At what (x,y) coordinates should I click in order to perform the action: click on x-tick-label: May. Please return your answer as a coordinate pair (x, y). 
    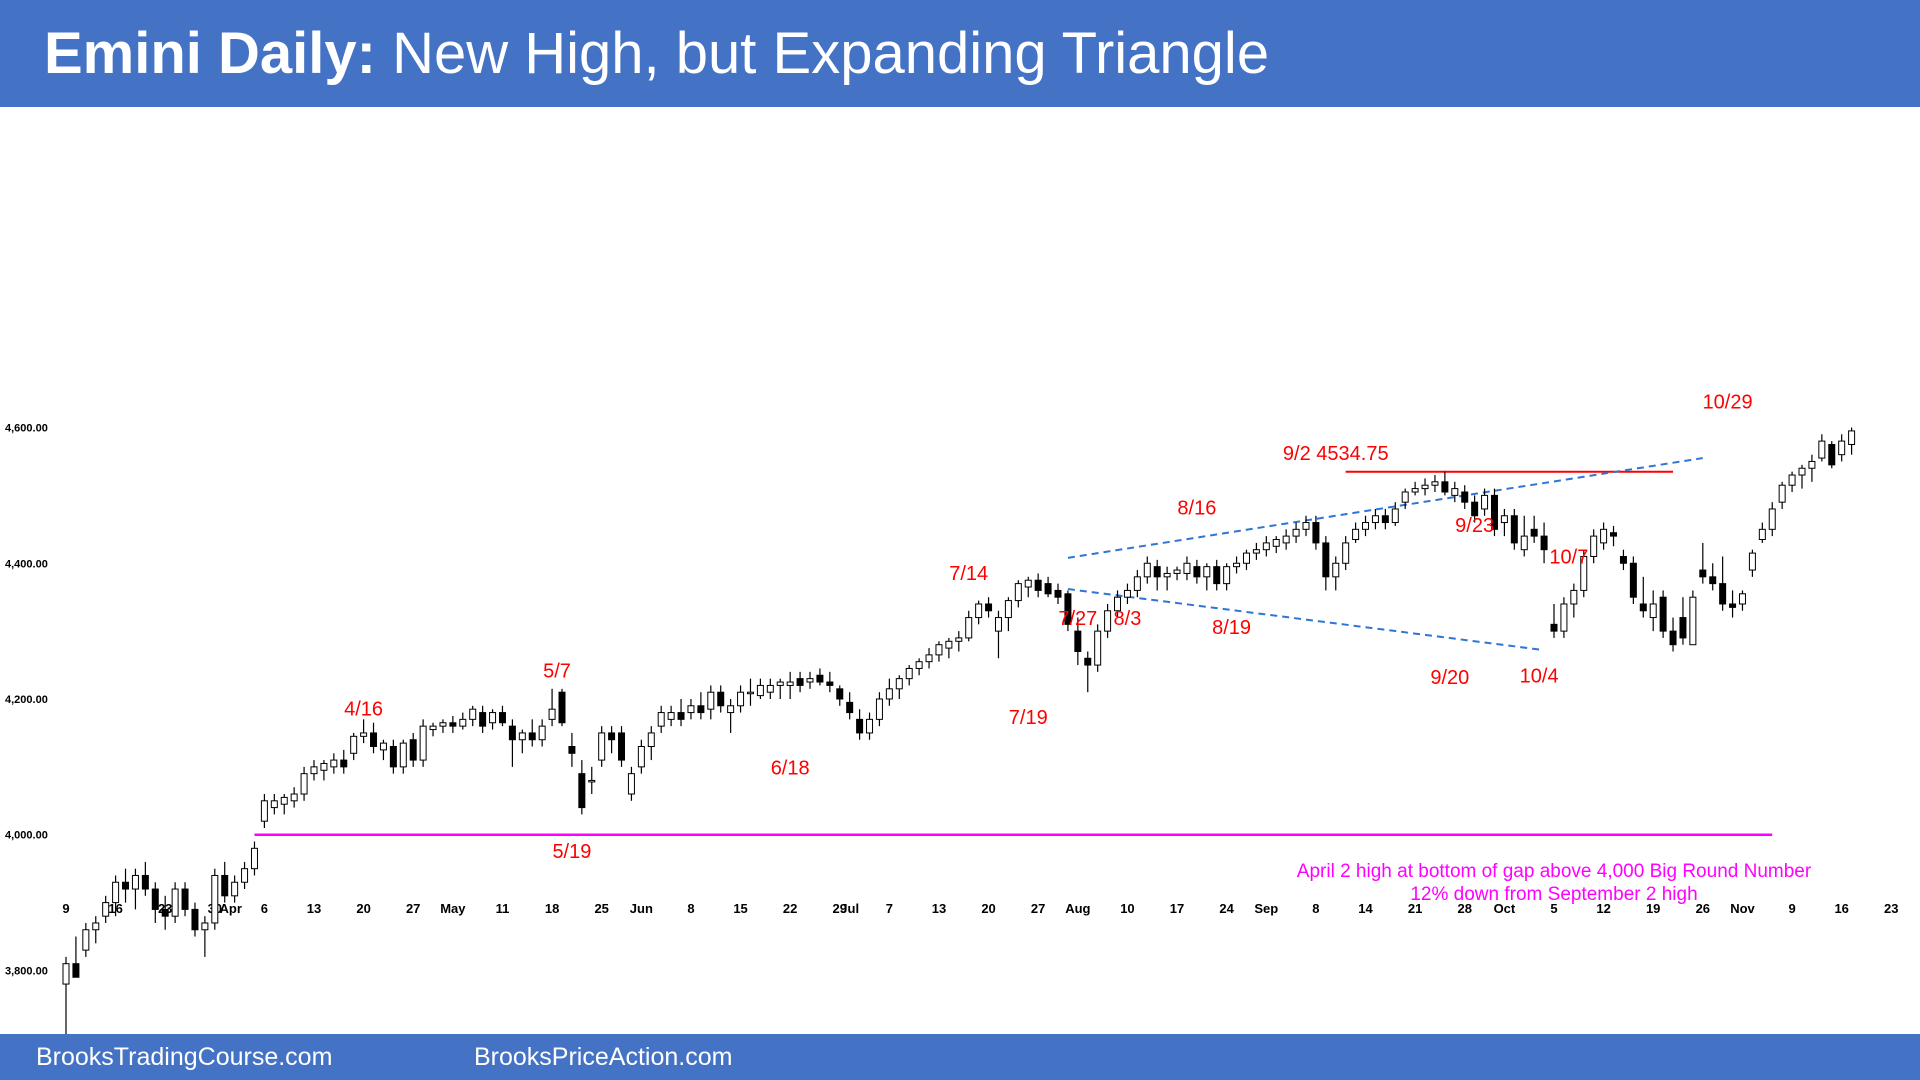
    Looking at the image, I should click on (453, 908).